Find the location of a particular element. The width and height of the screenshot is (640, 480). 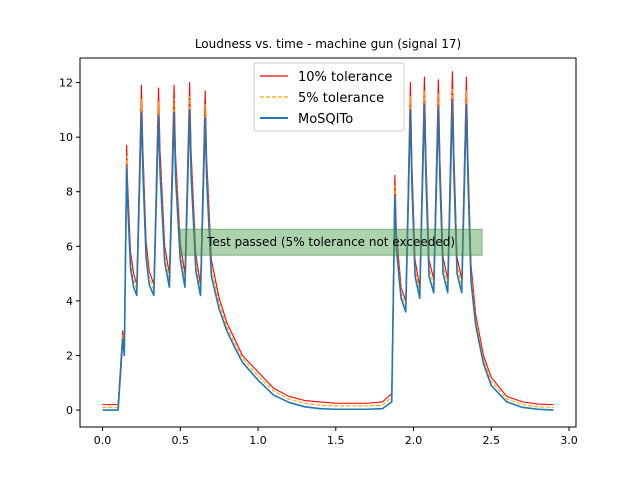

x-tick-label: 3.0 is located at coordinates (569, 440).